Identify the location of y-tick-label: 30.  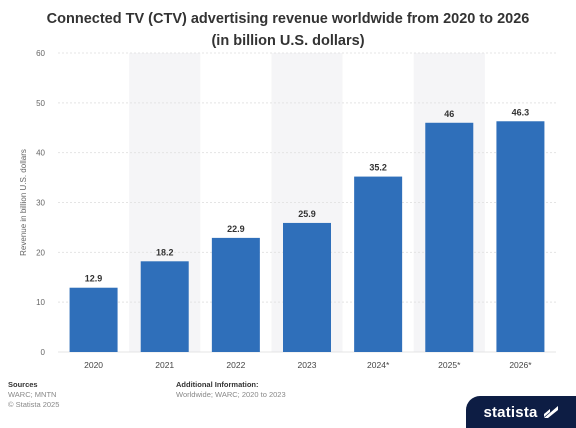
(40, 203).